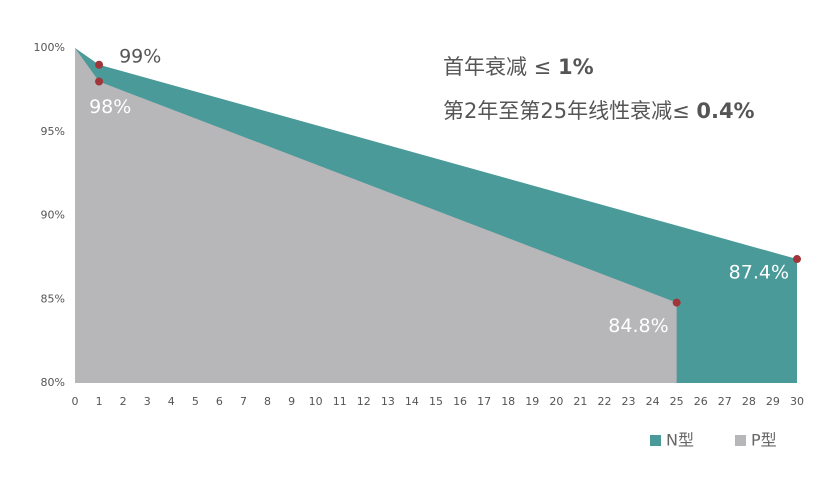 The height and width of the screenshot is (482, 836). Describe the element at coordinates (532, 401) in the screenshot. I see `x-tick-label: 19` at that location.